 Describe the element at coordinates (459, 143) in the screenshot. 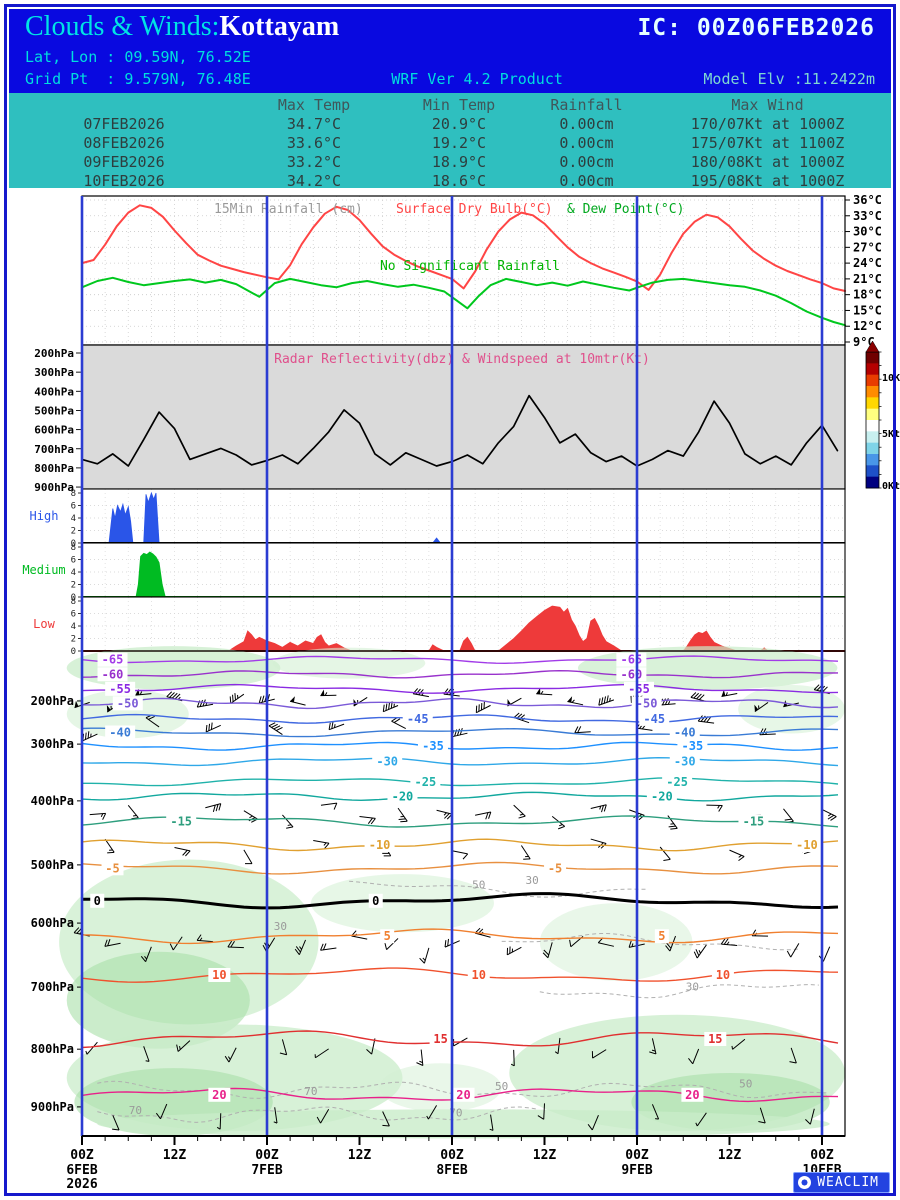

I see `table-cell: 19.2°C` at that location.